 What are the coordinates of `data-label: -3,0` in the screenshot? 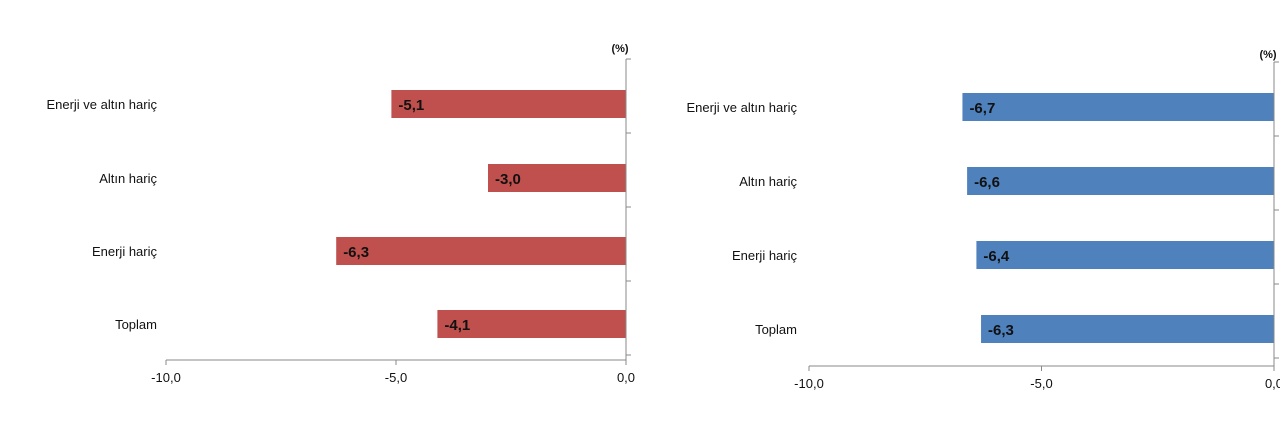 It's located at (508, 179).